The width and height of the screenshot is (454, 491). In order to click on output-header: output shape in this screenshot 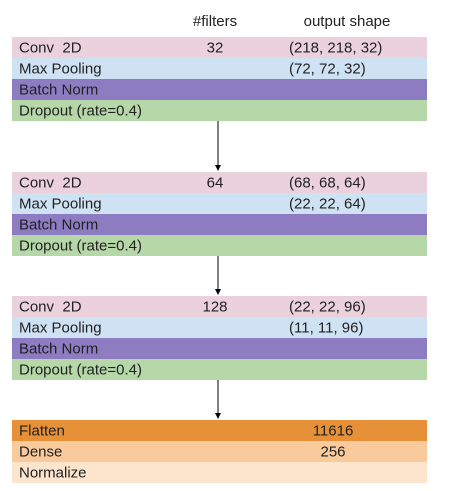, I will do `click(347, 21)`.